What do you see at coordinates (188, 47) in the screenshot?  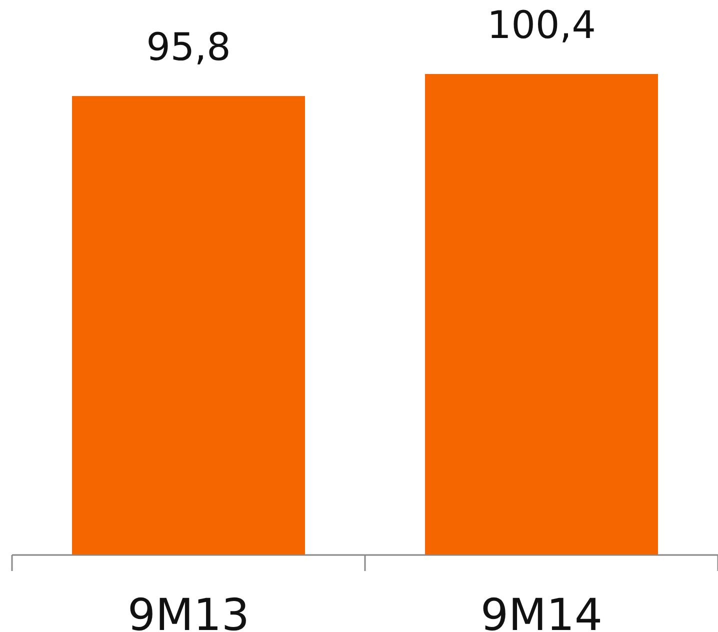 I see `data-label: 95,8` at bounding box center [188, 47].